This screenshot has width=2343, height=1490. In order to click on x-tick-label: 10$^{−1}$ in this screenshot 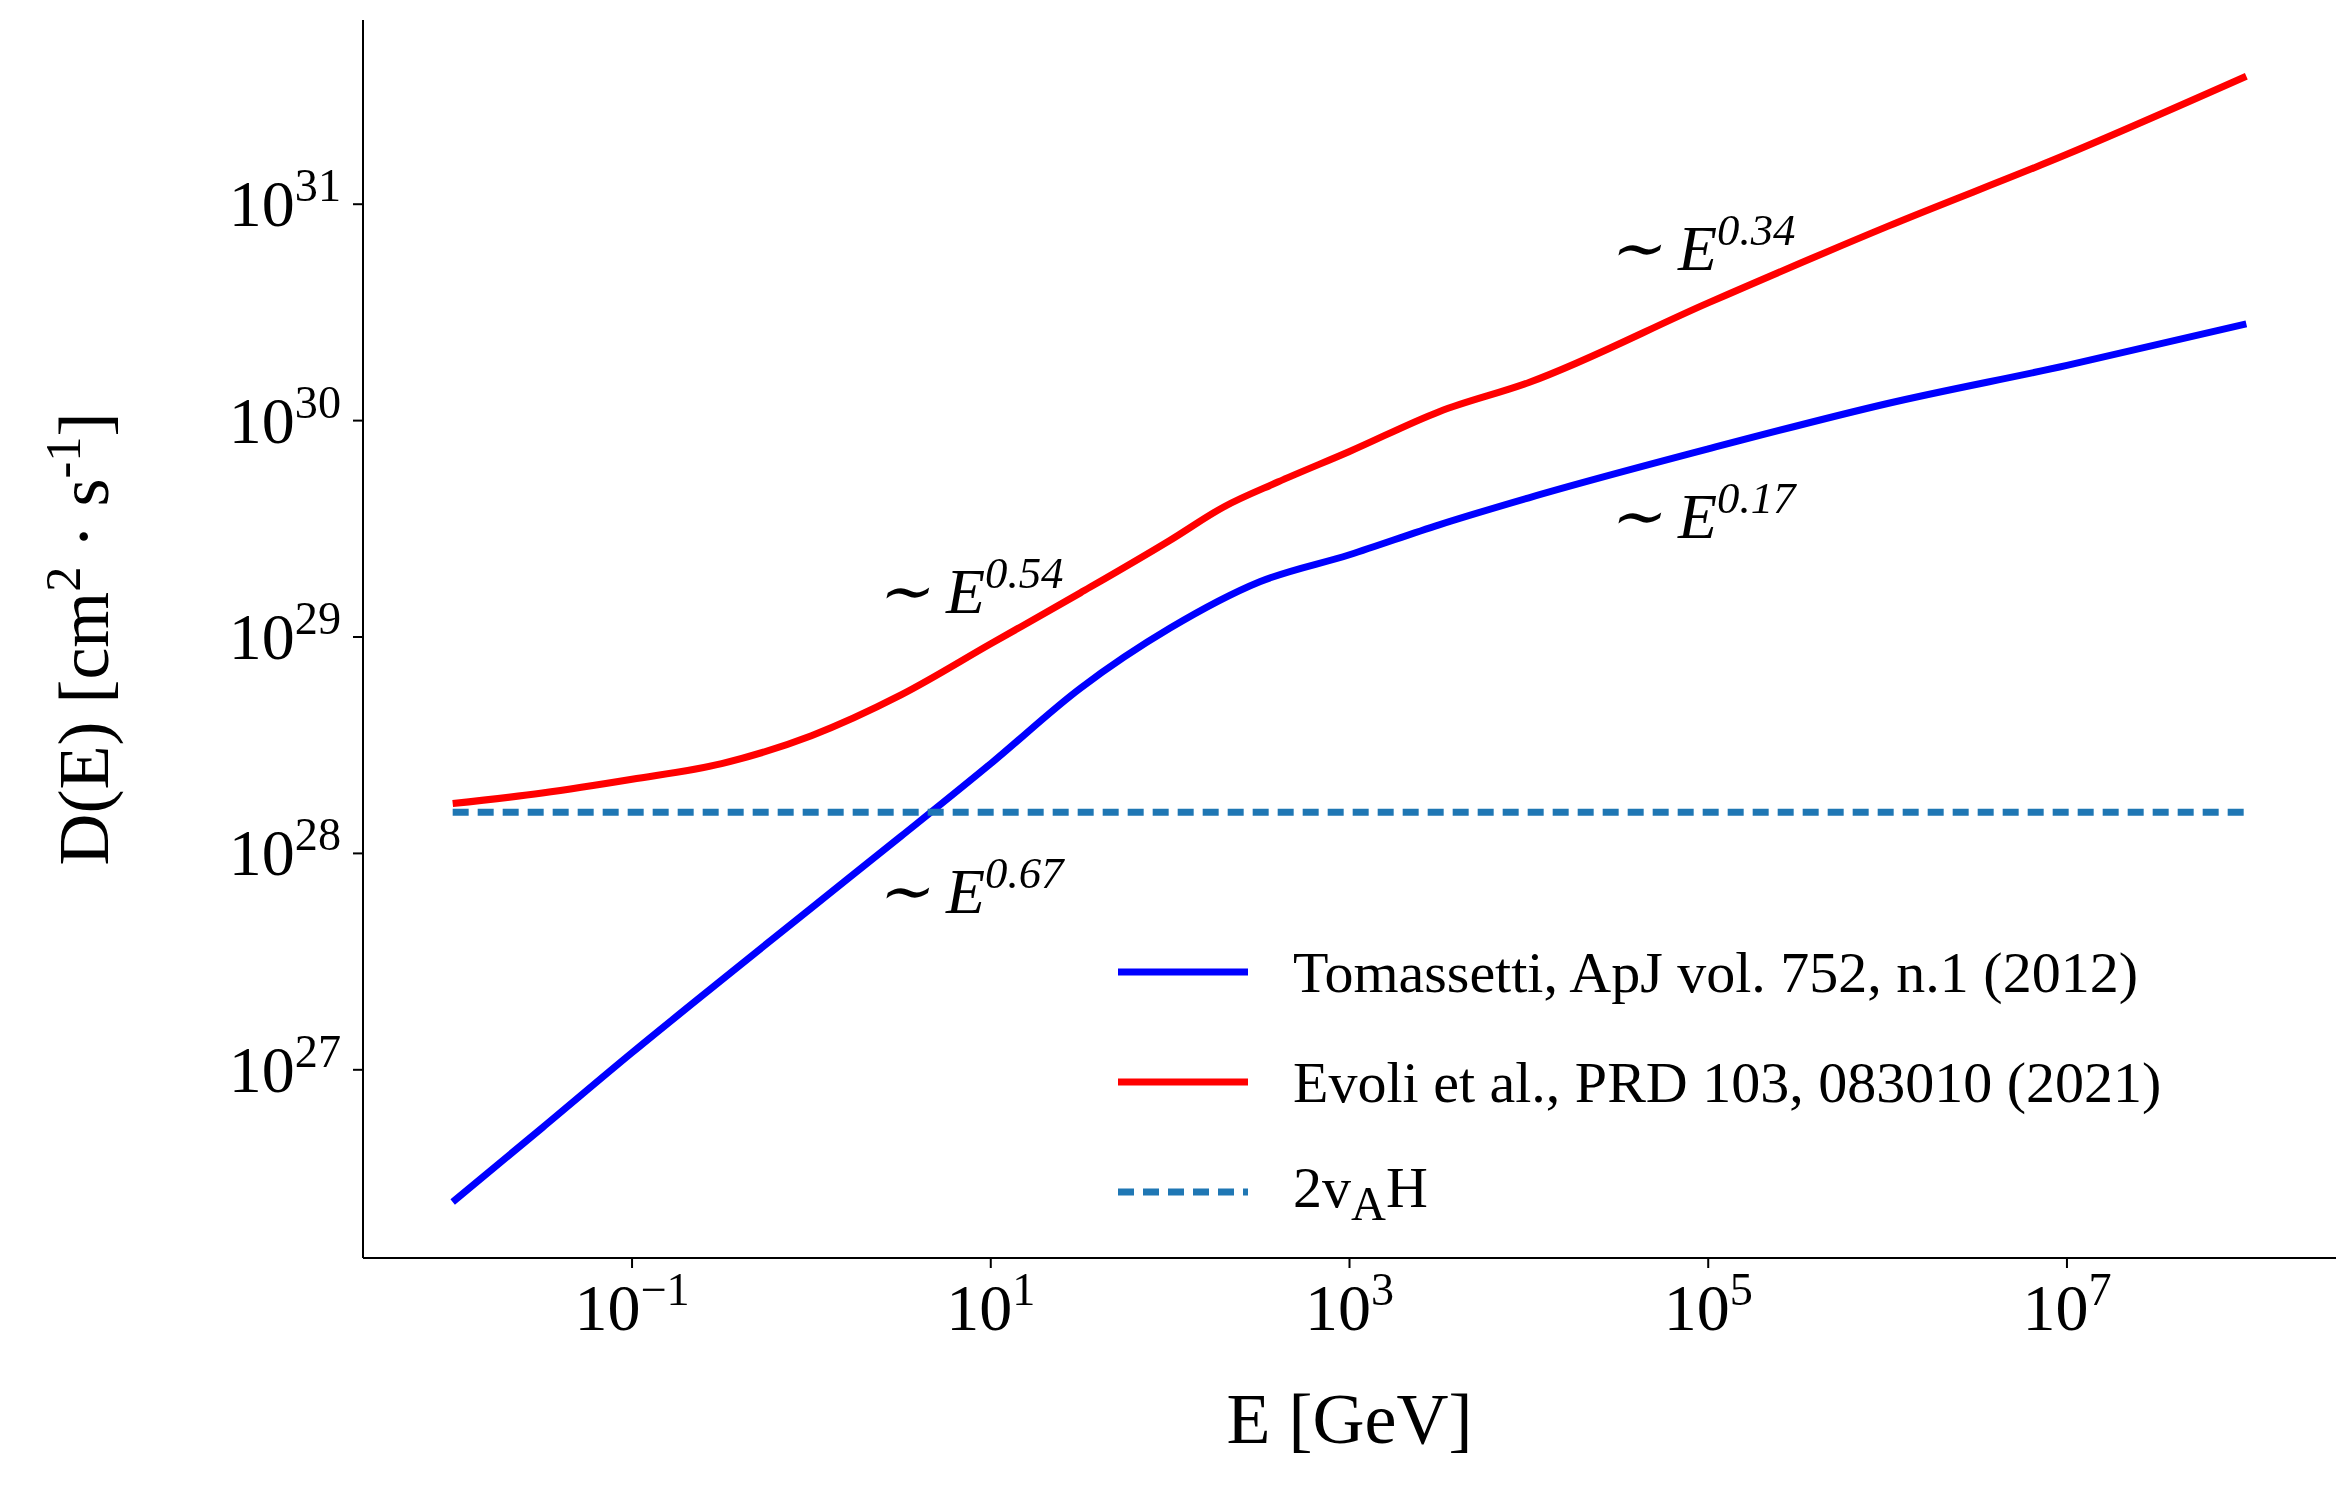, I will do `click(632, 1303)`.